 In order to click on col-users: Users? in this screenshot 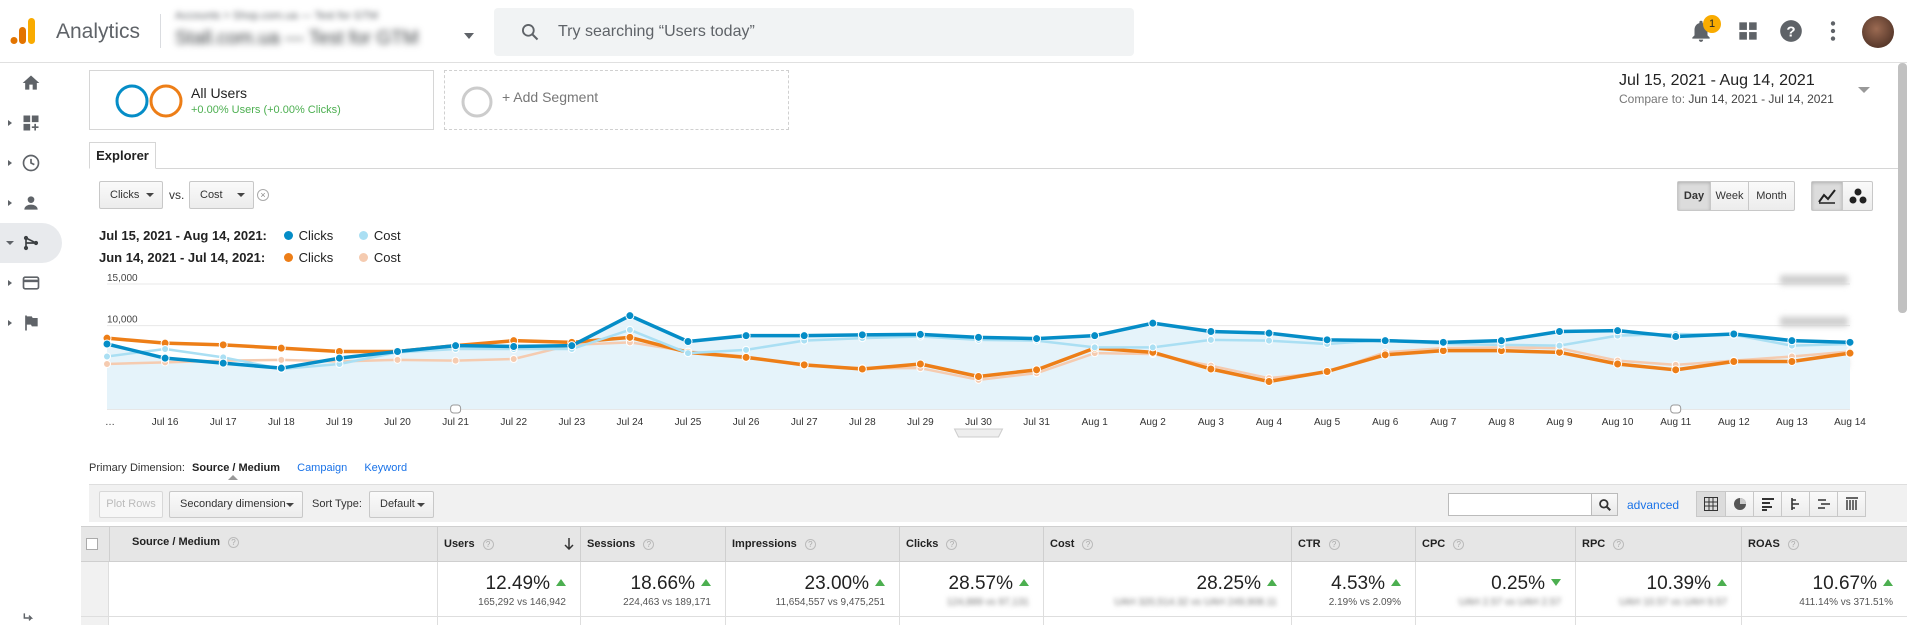, I will do `click(508, 544)`.